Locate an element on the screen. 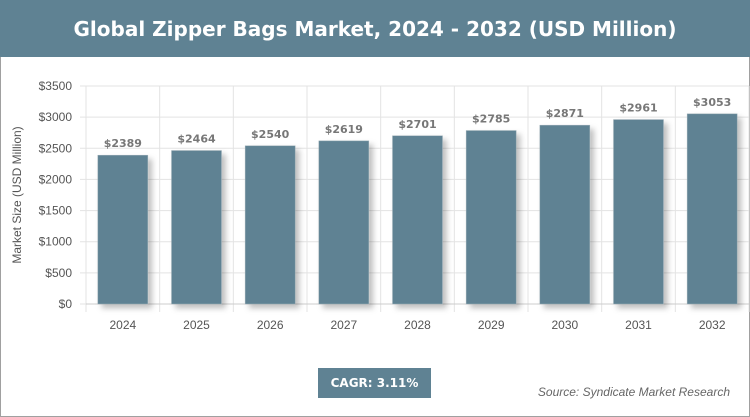  data-label: $2785 is located at coordinates (491, 119).